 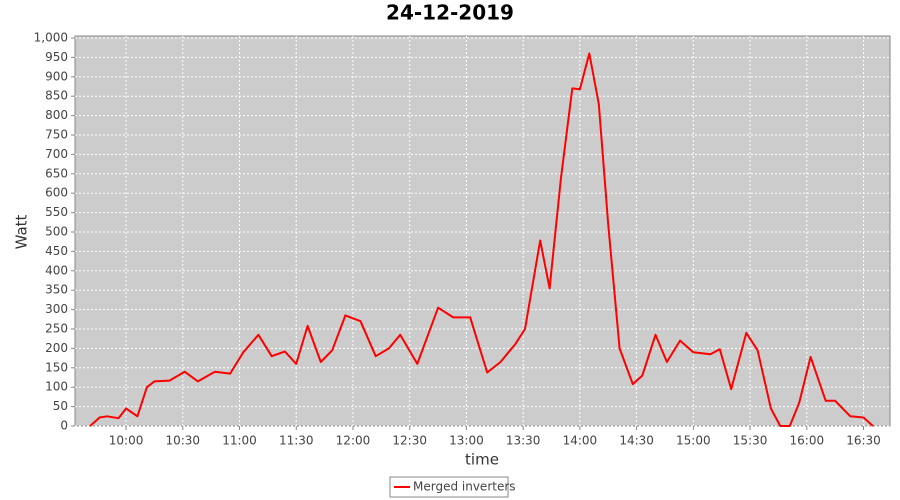 What do you see at coordinates (636, 441) in the screenshot?
I see `x-tick-label: 14:30` at bounding box center [636, 441].